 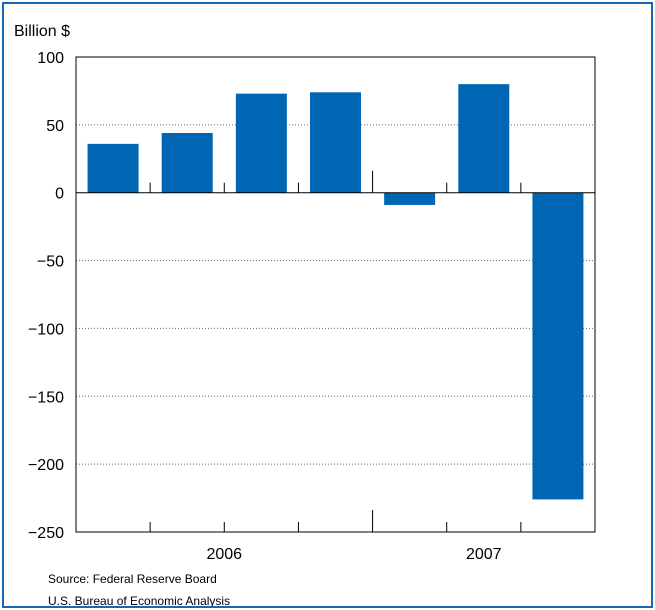 What do you see at coordinates (55, 126) in the screenshot?
I see `y-tick-label: 50` at bounding box center [55, 126].